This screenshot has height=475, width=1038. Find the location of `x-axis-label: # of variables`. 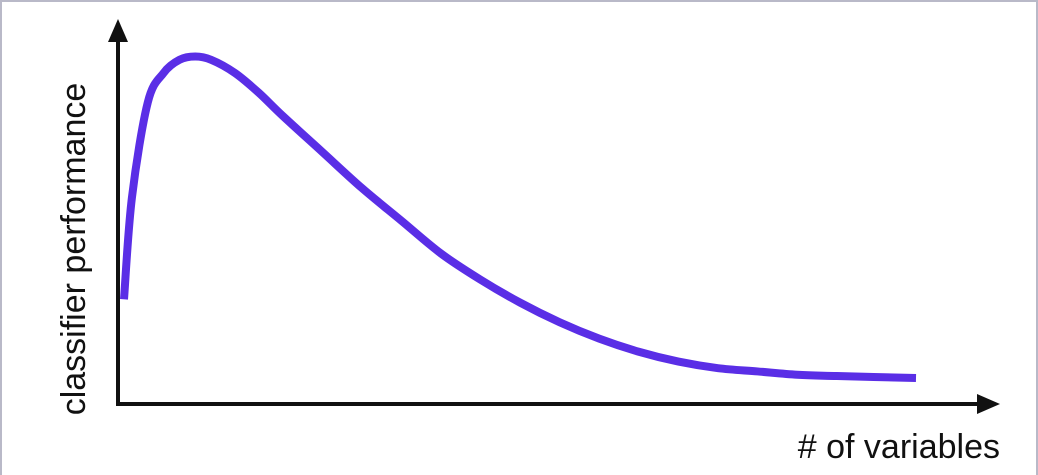

x-axis-label: # of variables is located at coordinates (899, 447).